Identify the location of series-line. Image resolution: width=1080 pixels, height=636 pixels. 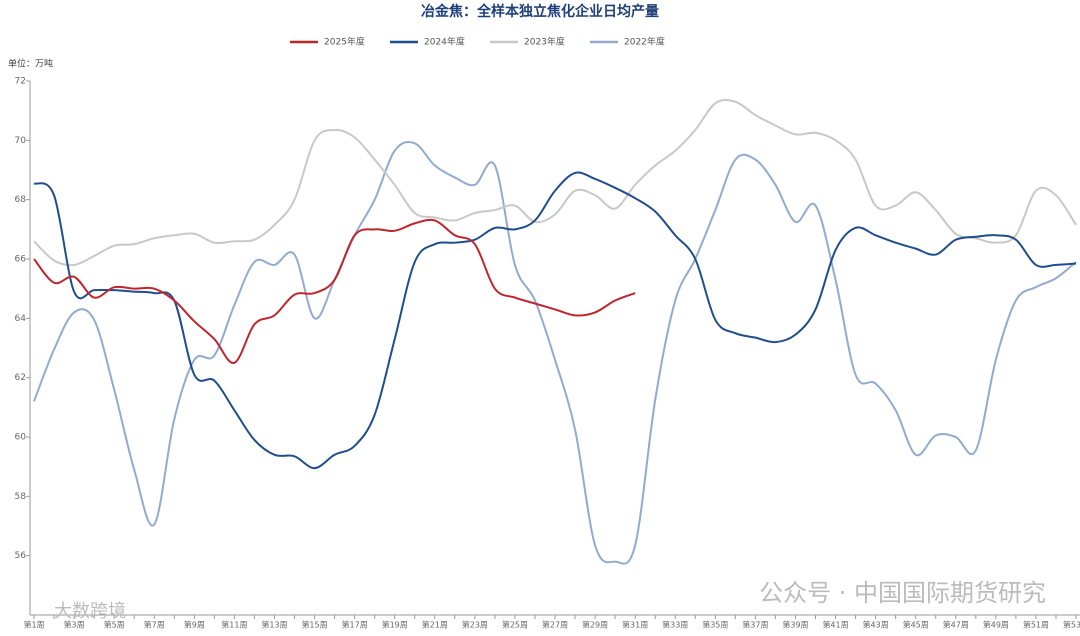
(334, 291).